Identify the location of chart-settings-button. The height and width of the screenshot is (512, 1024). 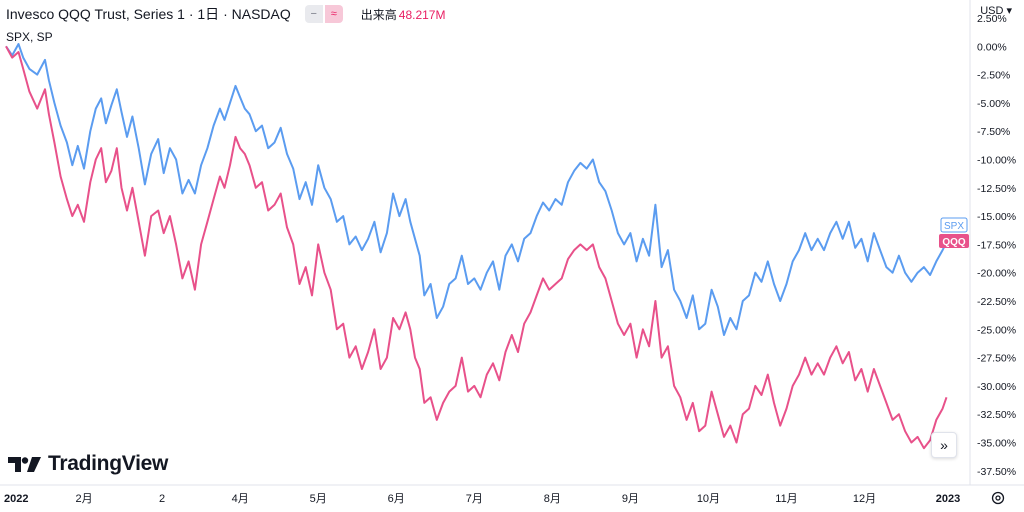
(998, 498).